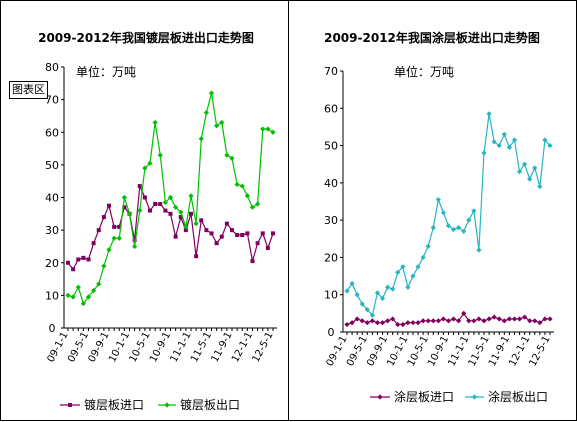 This screenshot has height=422, width=577. I want to click on legend-label: 镀层板出口, so click(210, 405).